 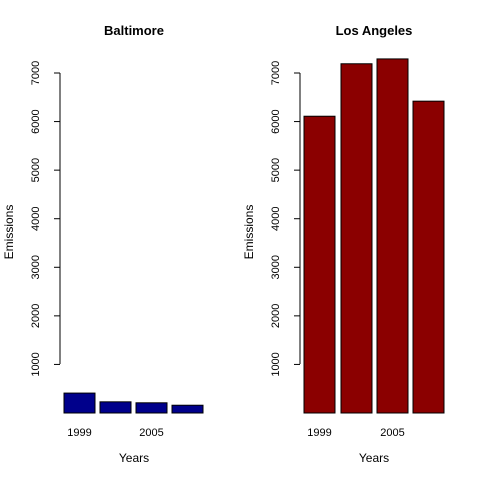 What do you see at coordinates (134, 30) in the screenshot?
I see `chart-title: Baltimore` at bounding box center [134, 30].